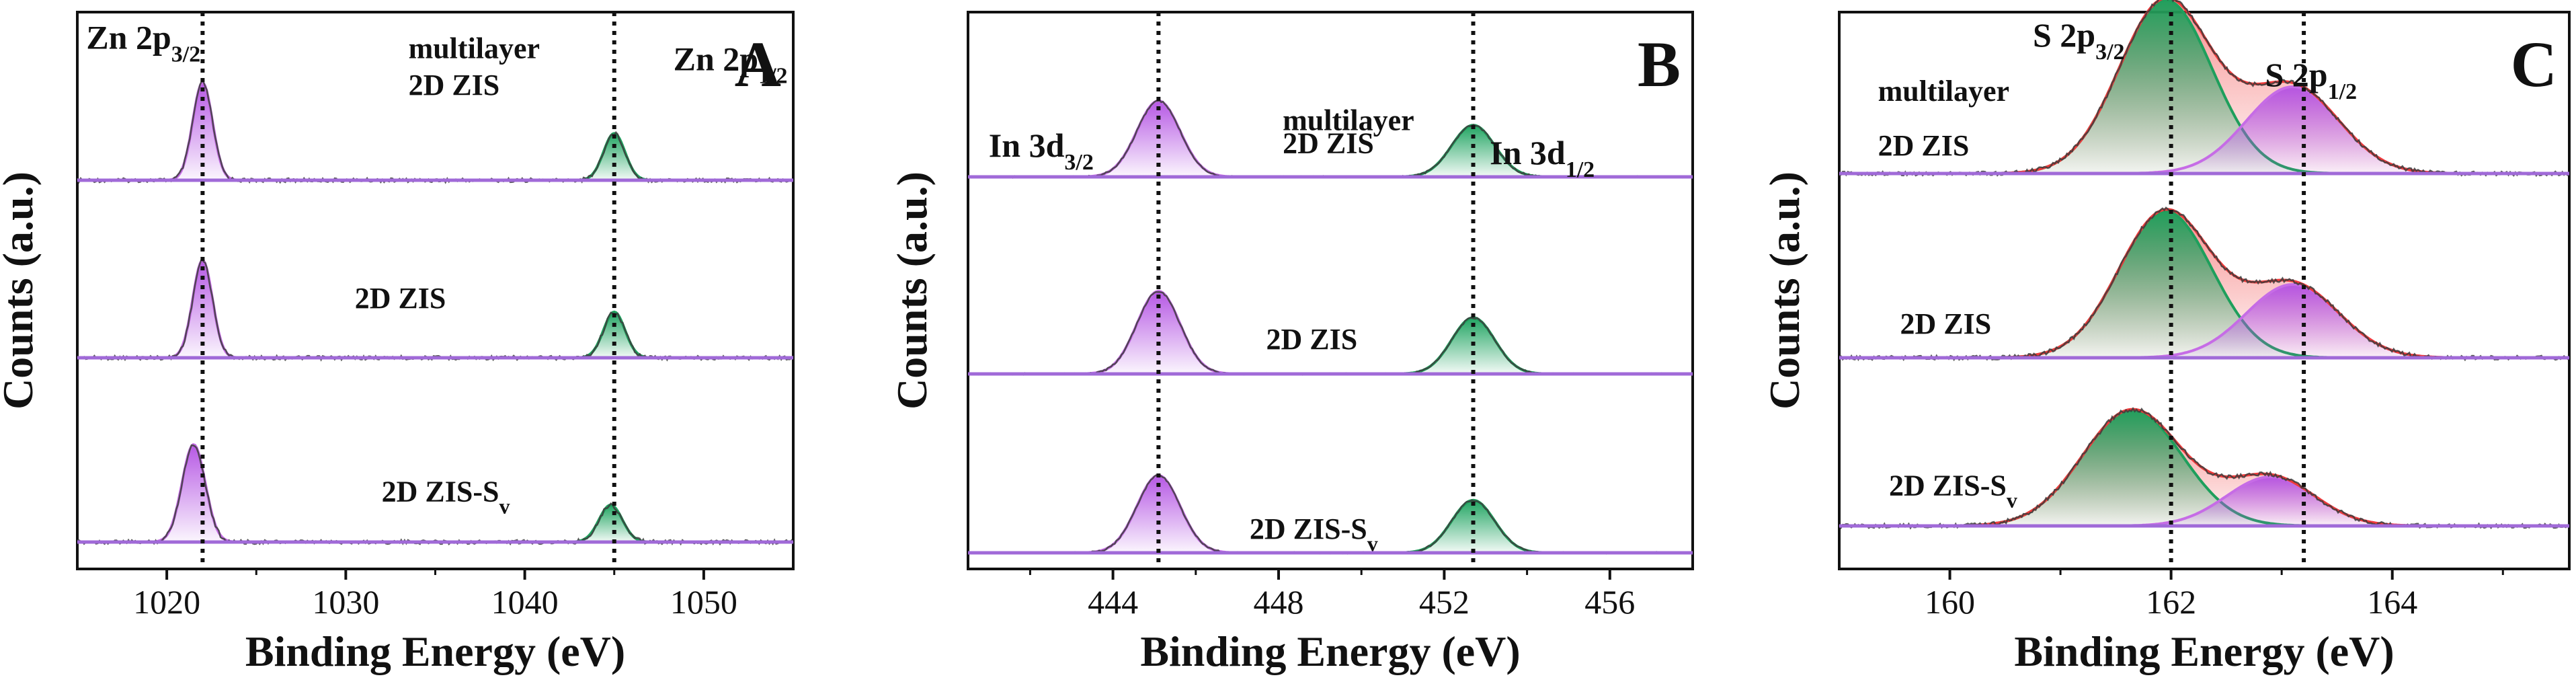 Image resolution: width=2576 pixels, height=690 pixels. What do you see at coordinates (143, 42) in the screenshot?
I see `peak-label: Zn 2p3/2` at bounding box center [143, 42].